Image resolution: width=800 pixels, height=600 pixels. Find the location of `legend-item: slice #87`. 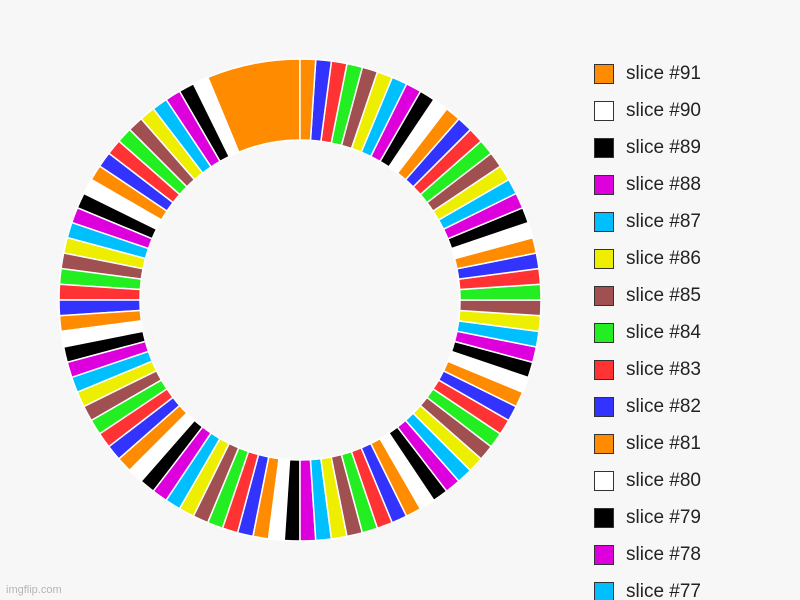

legend-item: slice #87 is located at coordinates (697, 221).